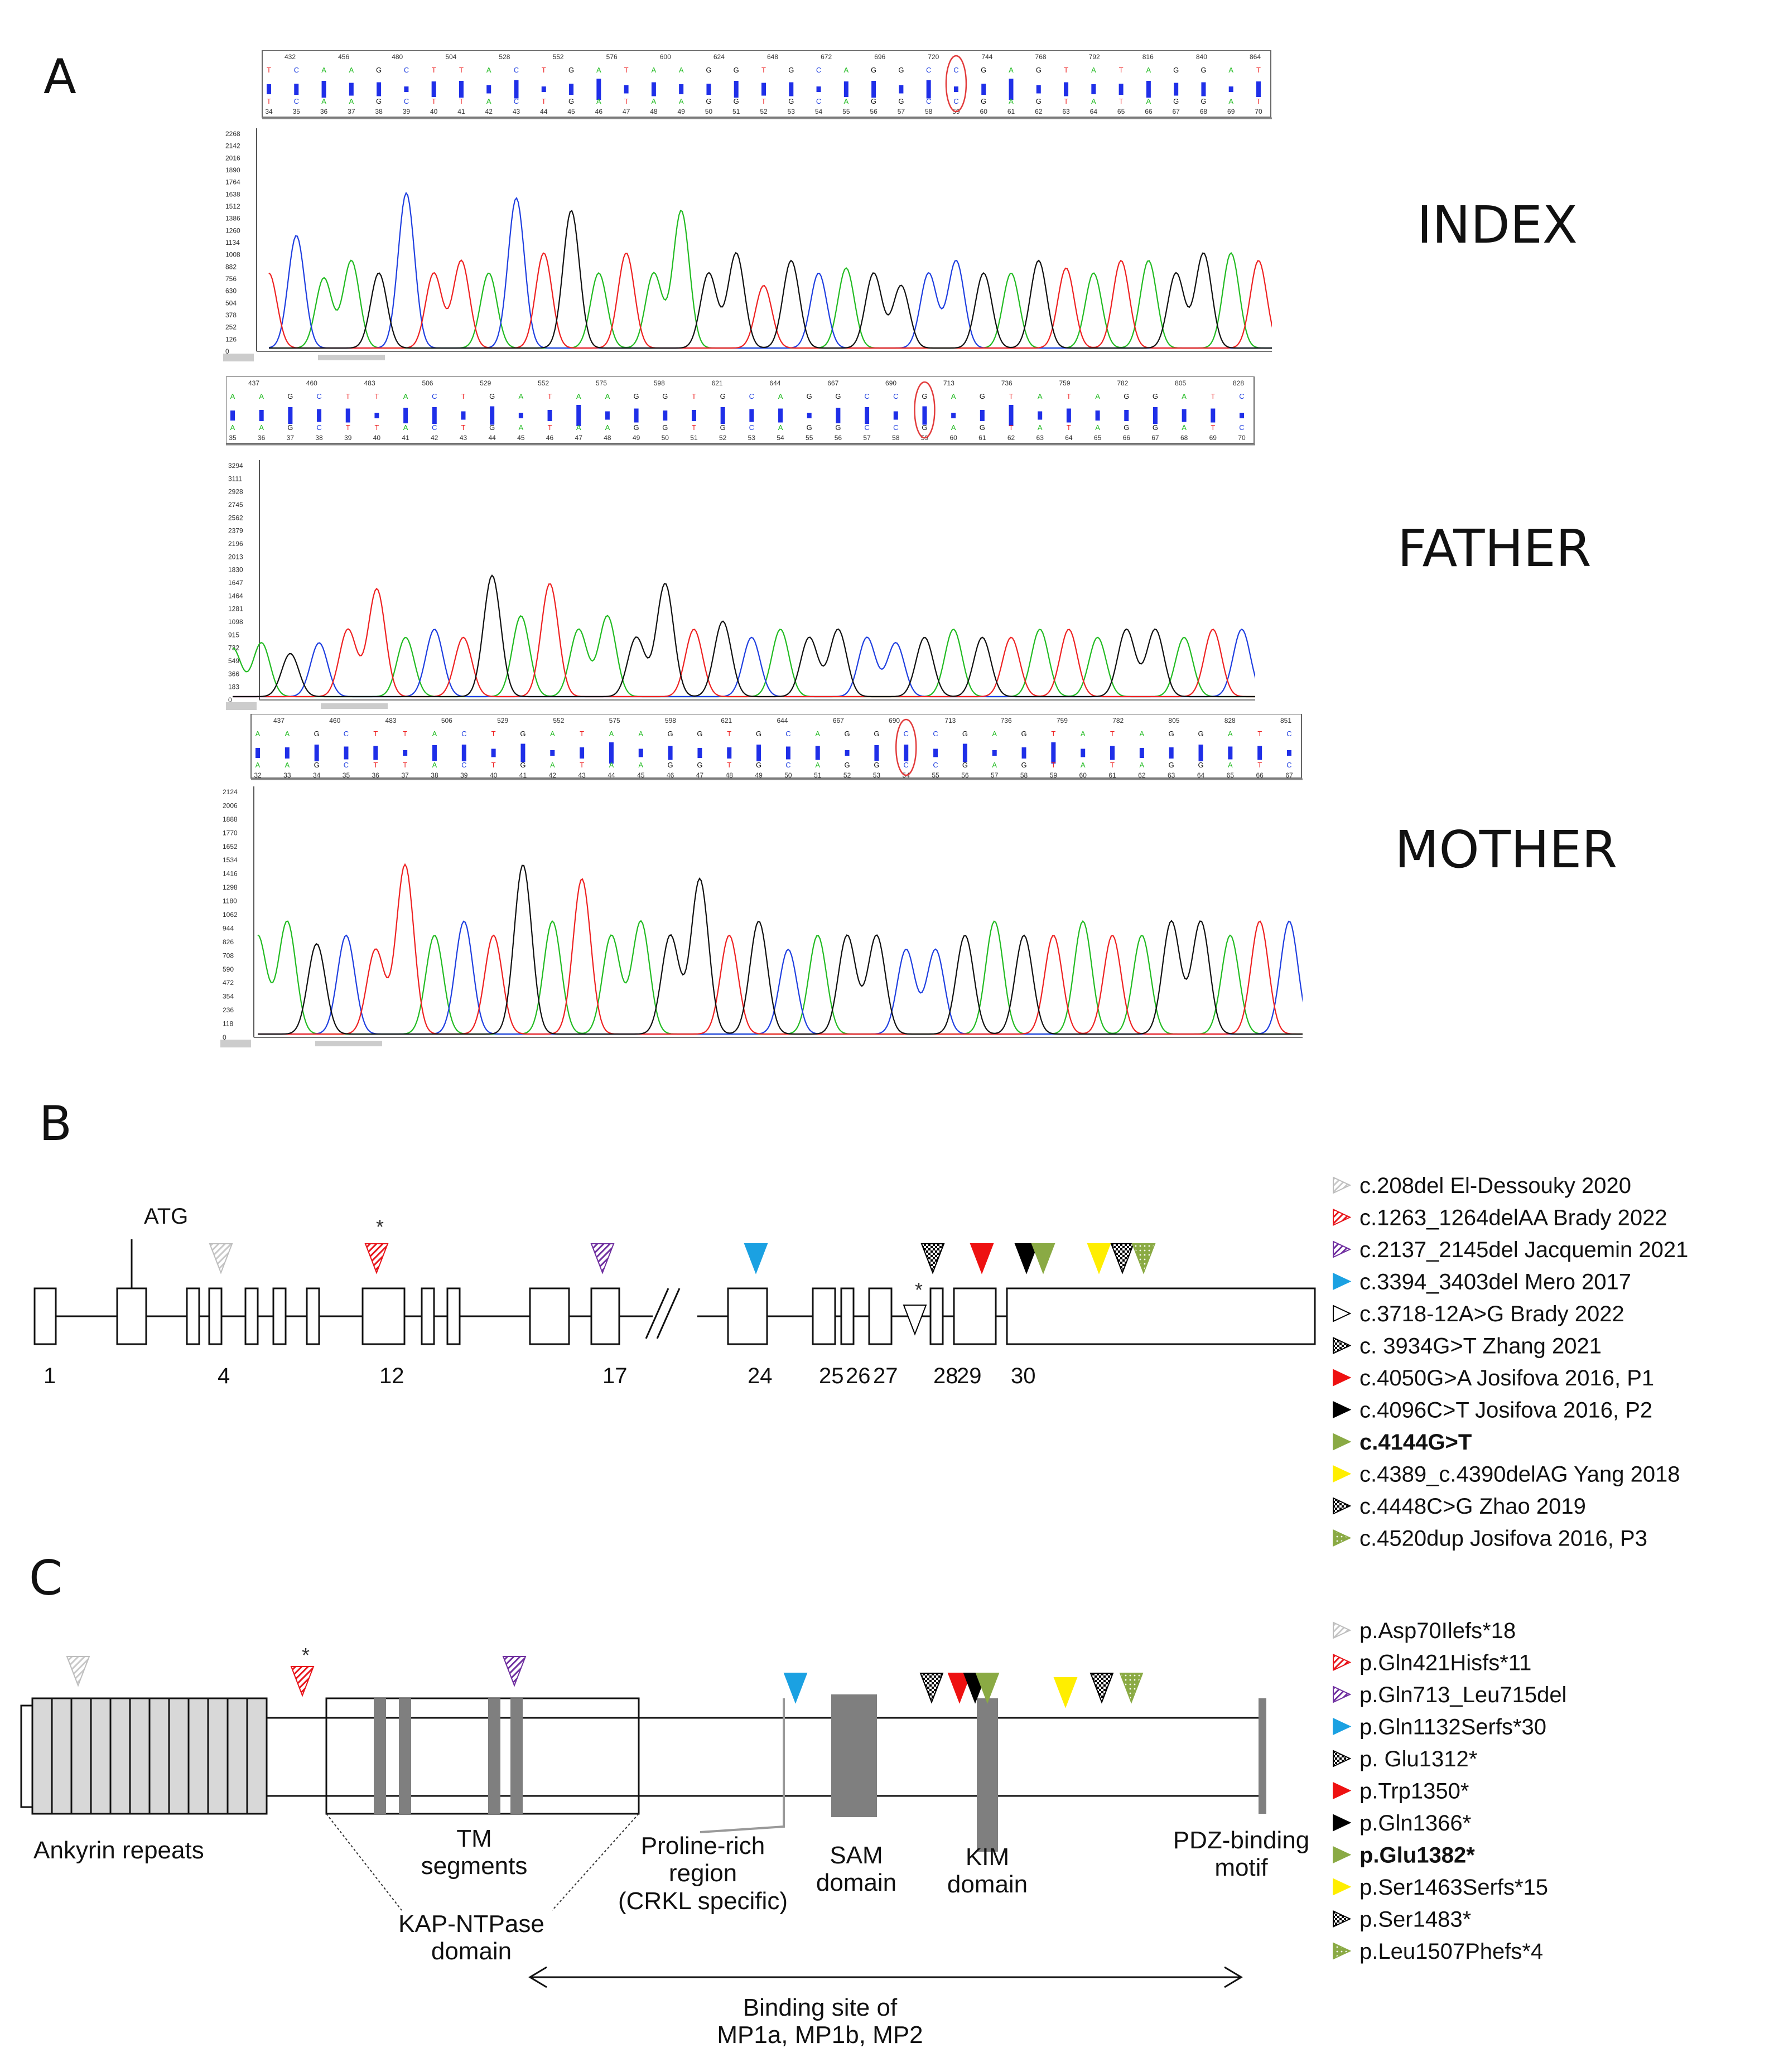  I want to click on label-kap-ntpase: KAP-NTPase domain, so click(471, 1937).